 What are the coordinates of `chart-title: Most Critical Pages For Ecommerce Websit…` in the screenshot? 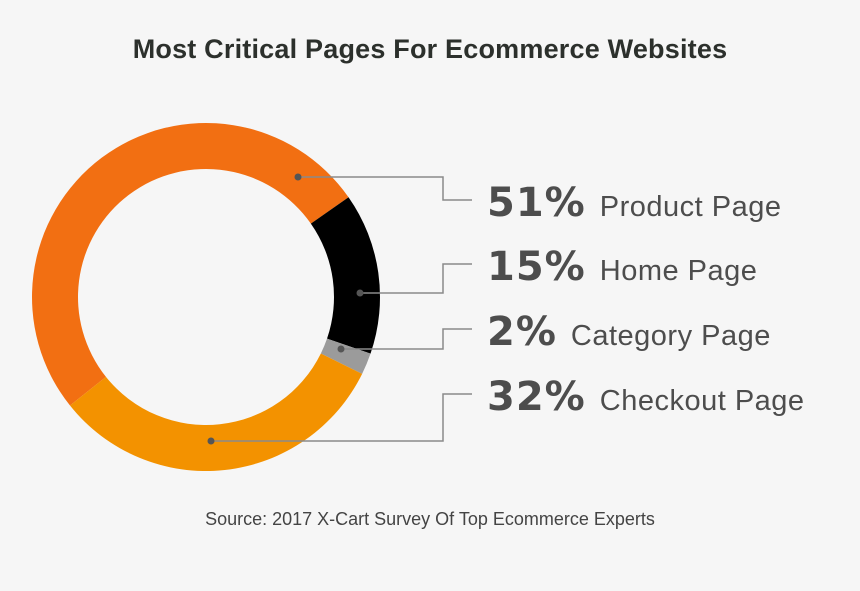 It's located at (430, 49).